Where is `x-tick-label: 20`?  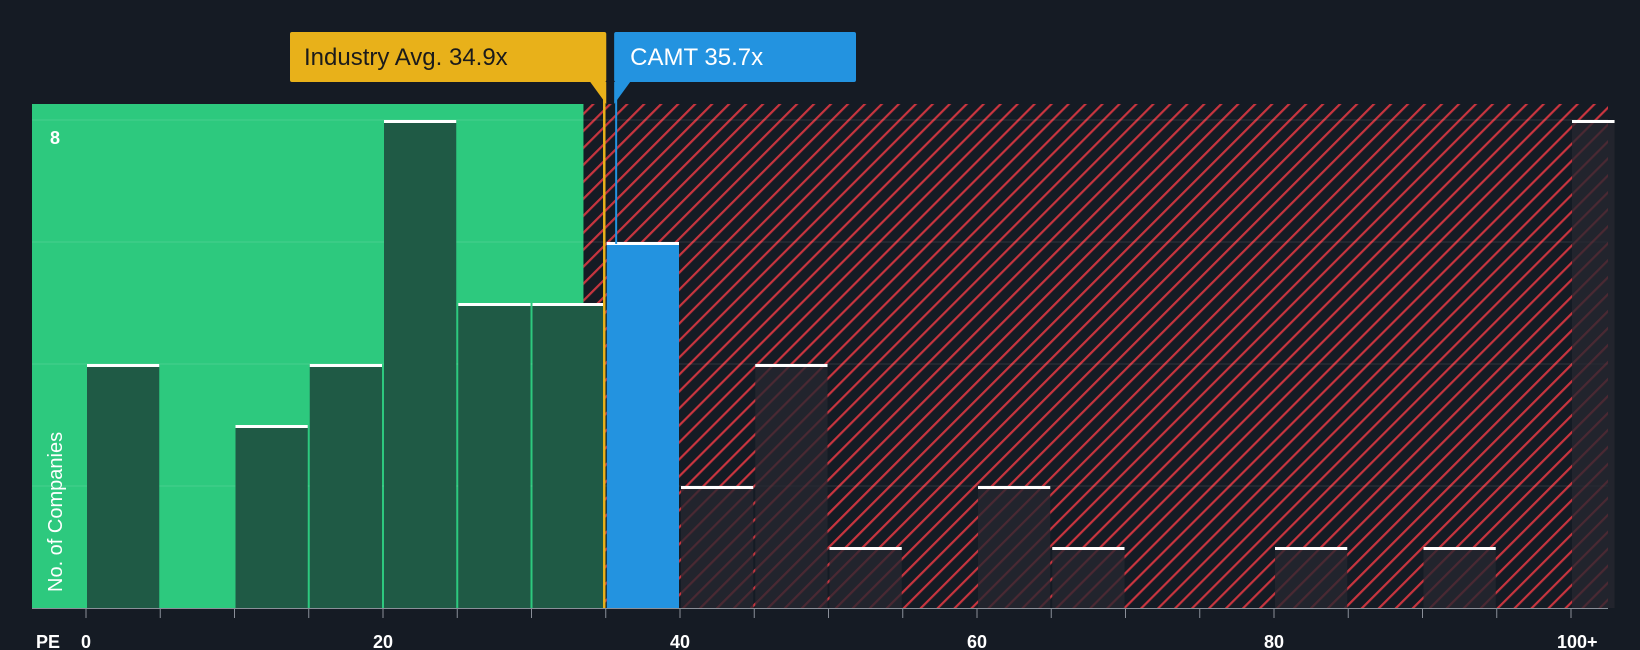 x-tick-label: 20 is located at coordinates (383, 641).